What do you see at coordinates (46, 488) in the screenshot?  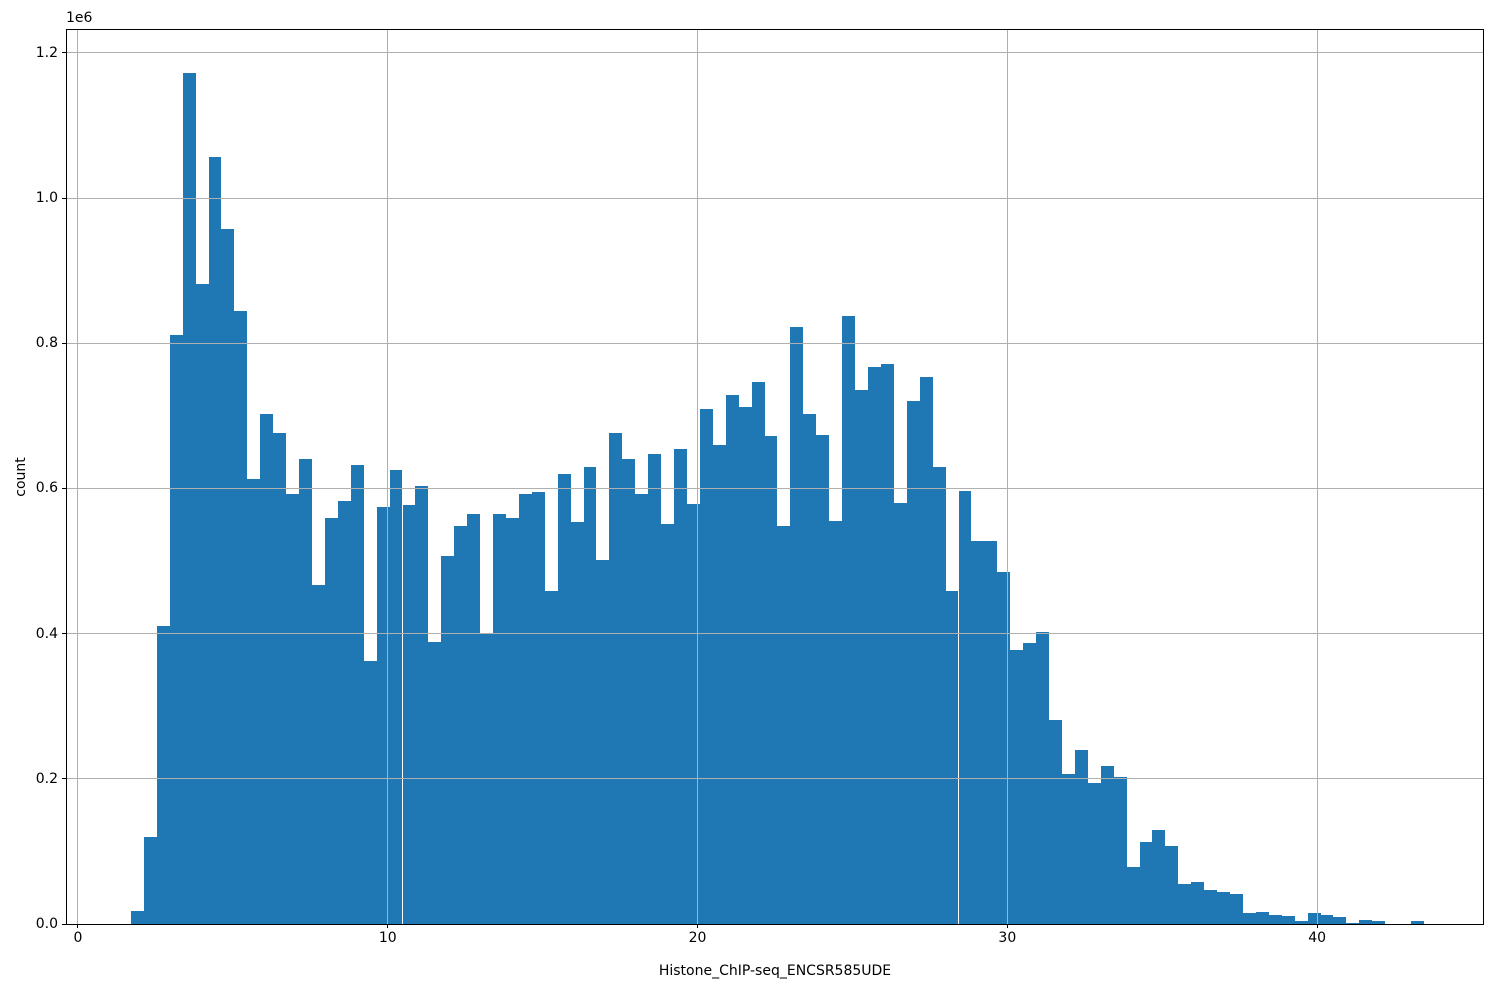 I see `y-tick-label: 0.6` at bounding box center [46, 488].